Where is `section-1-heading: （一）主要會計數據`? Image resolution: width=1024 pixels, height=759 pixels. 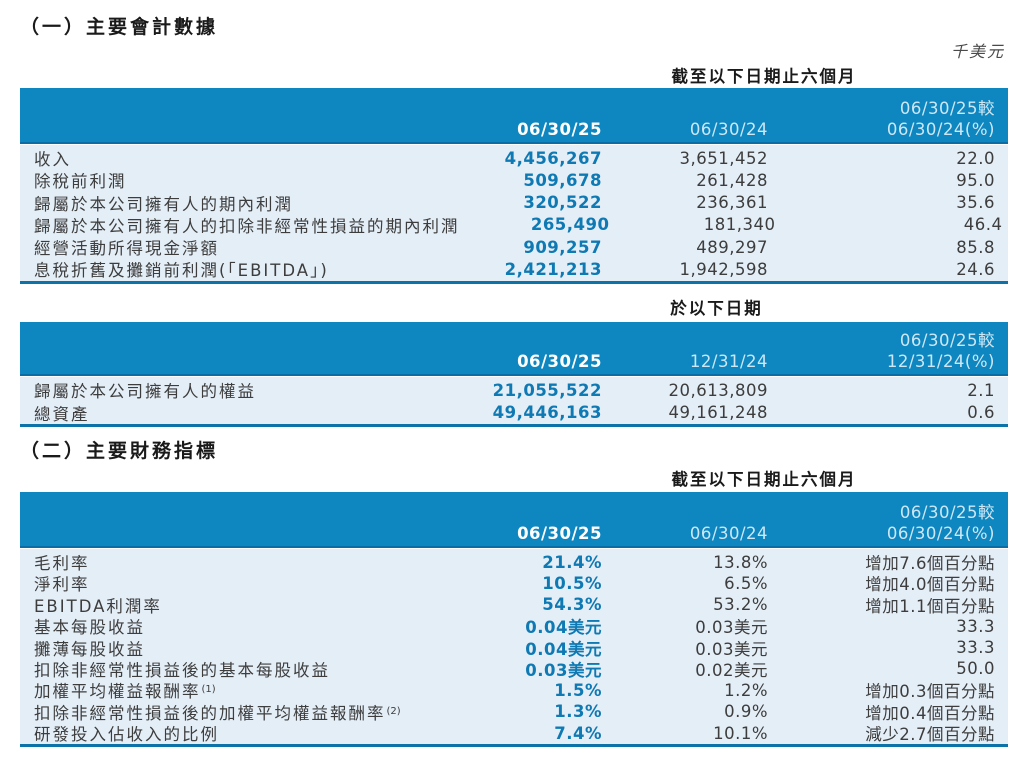
section-1-heading: （一）主要會計數據 is located at coordinates (119, 27).